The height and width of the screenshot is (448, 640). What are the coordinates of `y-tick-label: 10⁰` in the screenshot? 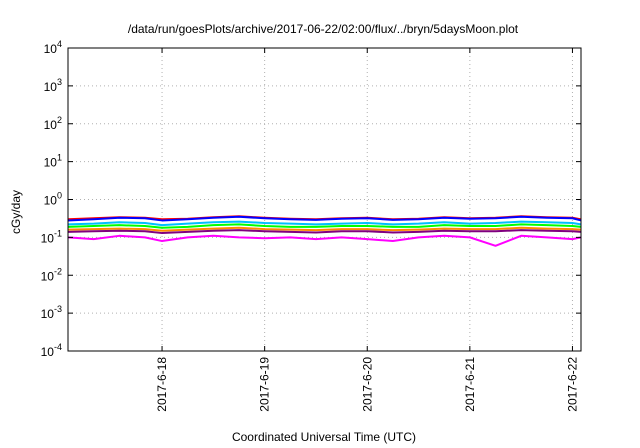 It's located at (53, 199).